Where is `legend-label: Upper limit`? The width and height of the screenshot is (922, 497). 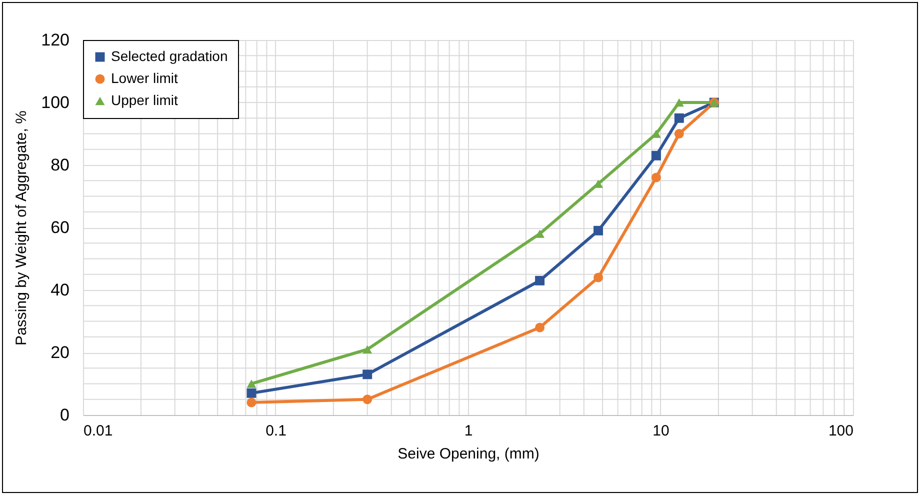
legend-label: Upper limit is located at coordinates (144, 100).